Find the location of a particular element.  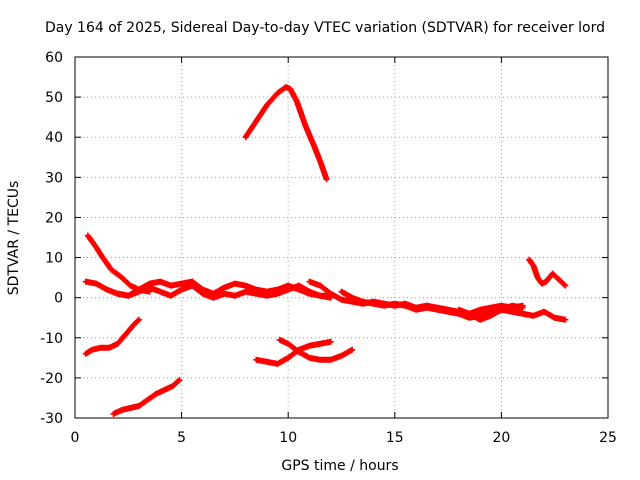

series-arc-afternoon is located at coordinates (453, 305).